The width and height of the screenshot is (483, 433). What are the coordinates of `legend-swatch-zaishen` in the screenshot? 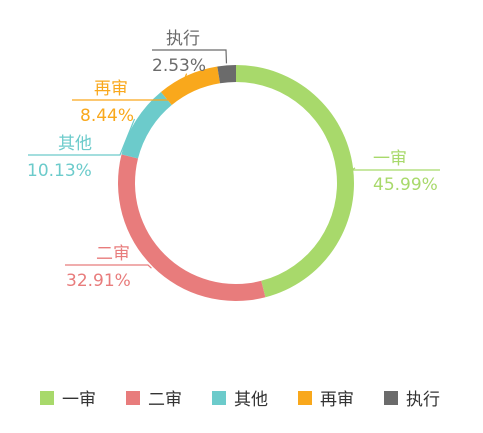 It's located at (305, 398).